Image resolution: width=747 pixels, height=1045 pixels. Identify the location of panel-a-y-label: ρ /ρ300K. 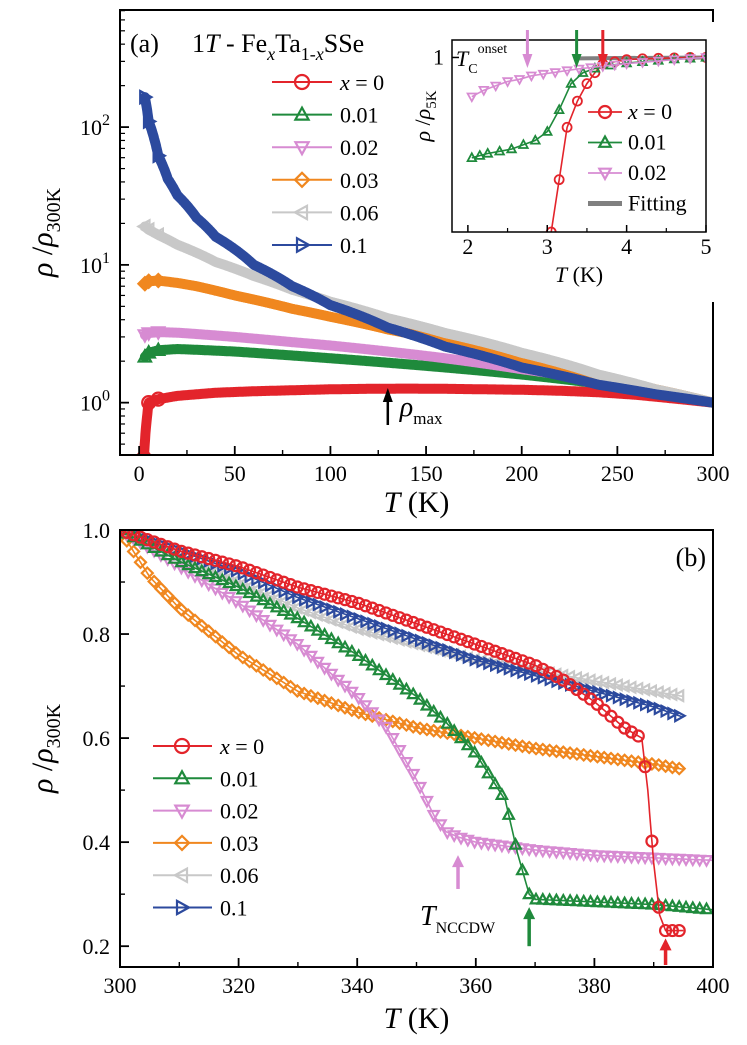
(45, 232).